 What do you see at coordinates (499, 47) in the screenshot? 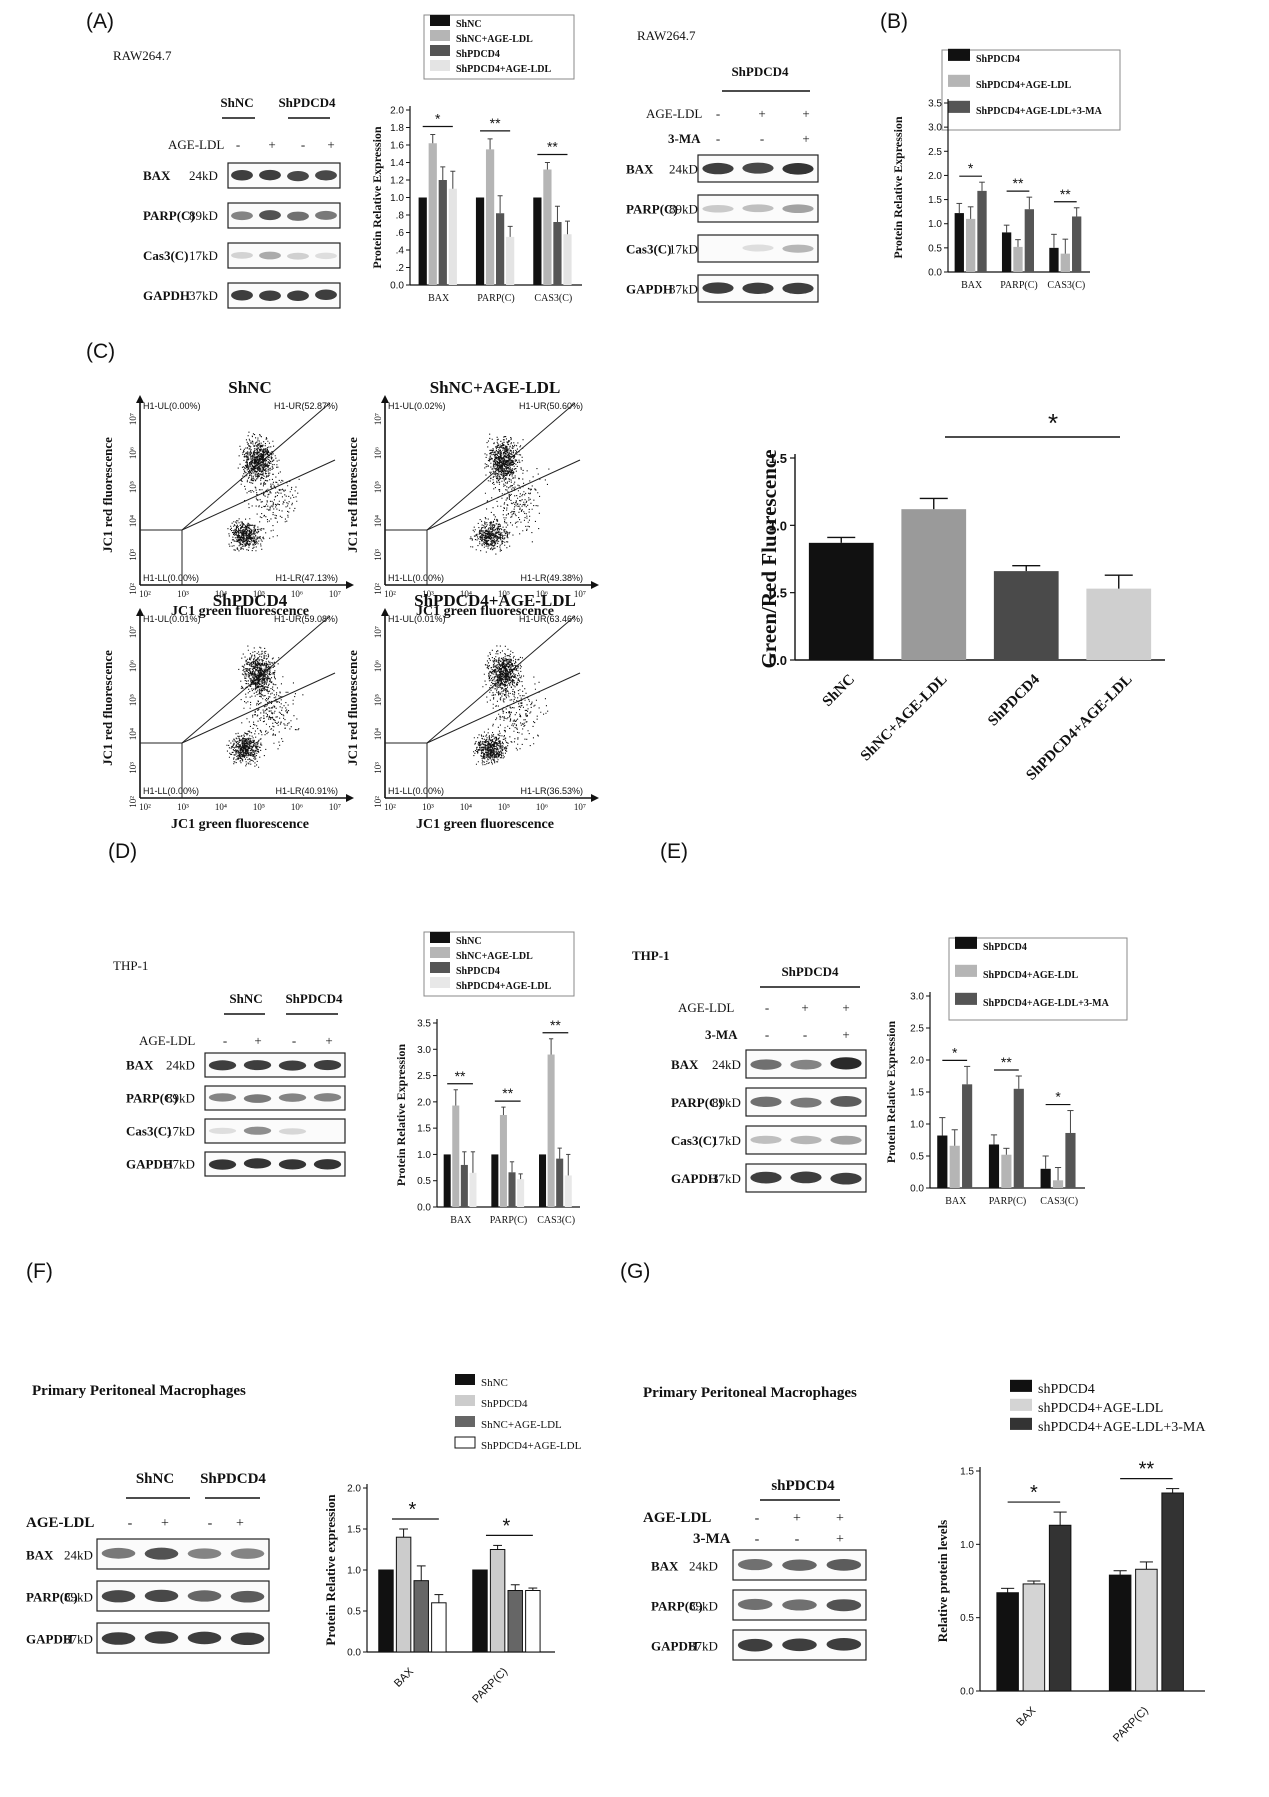
I see `legend-A: ShNC ShNC+AGE-LDL ShPDCD4 ShPDCD4+AGE-LDL` at bounding box center [499, 47].